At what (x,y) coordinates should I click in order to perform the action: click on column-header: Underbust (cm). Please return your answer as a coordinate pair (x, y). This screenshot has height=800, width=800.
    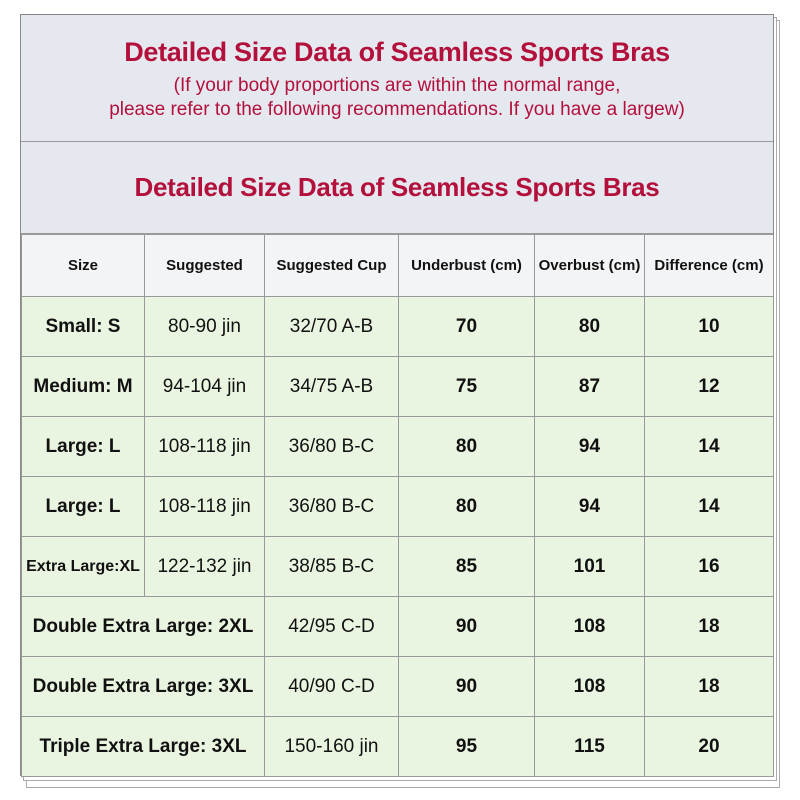
    Looking at the image, I should click on (466, 265).